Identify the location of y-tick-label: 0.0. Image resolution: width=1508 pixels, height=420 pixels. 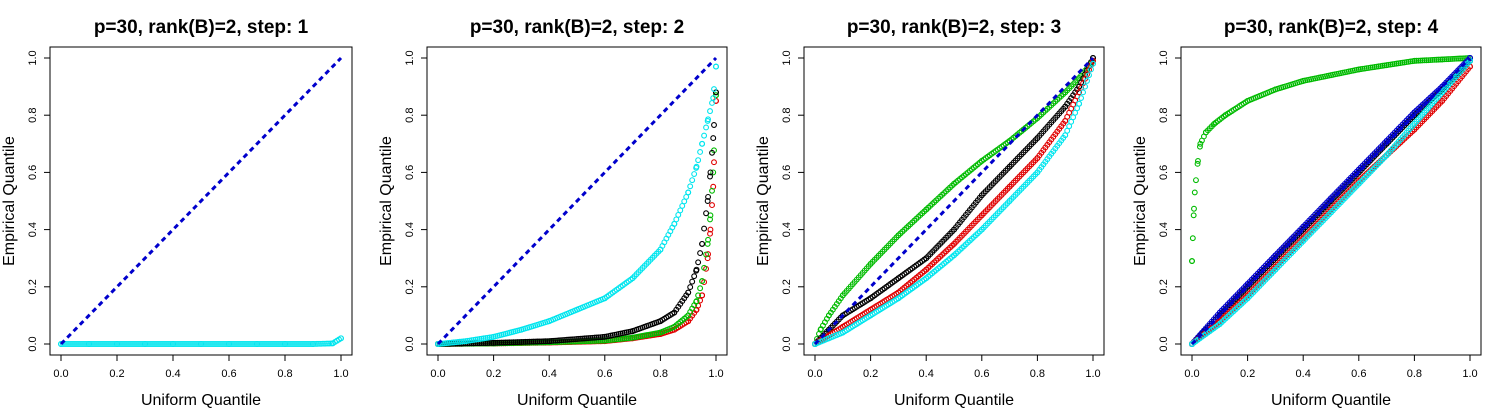
(410, 343).